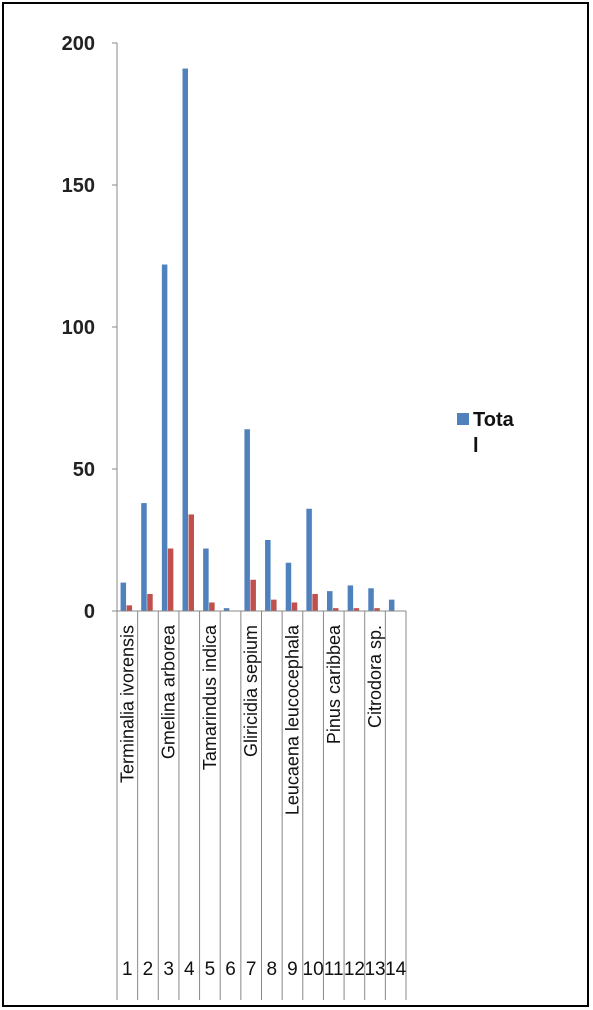 The image size is (593, 1010). What do you see at coordinates (230, 969) in the screenshot?
I see `x-tick-label: 6` at bounding box center [230, 969].